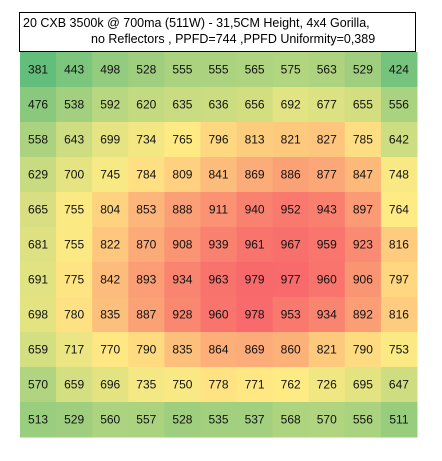  I want to click on heatmap-cell-r8-c8, so click(291, 315).